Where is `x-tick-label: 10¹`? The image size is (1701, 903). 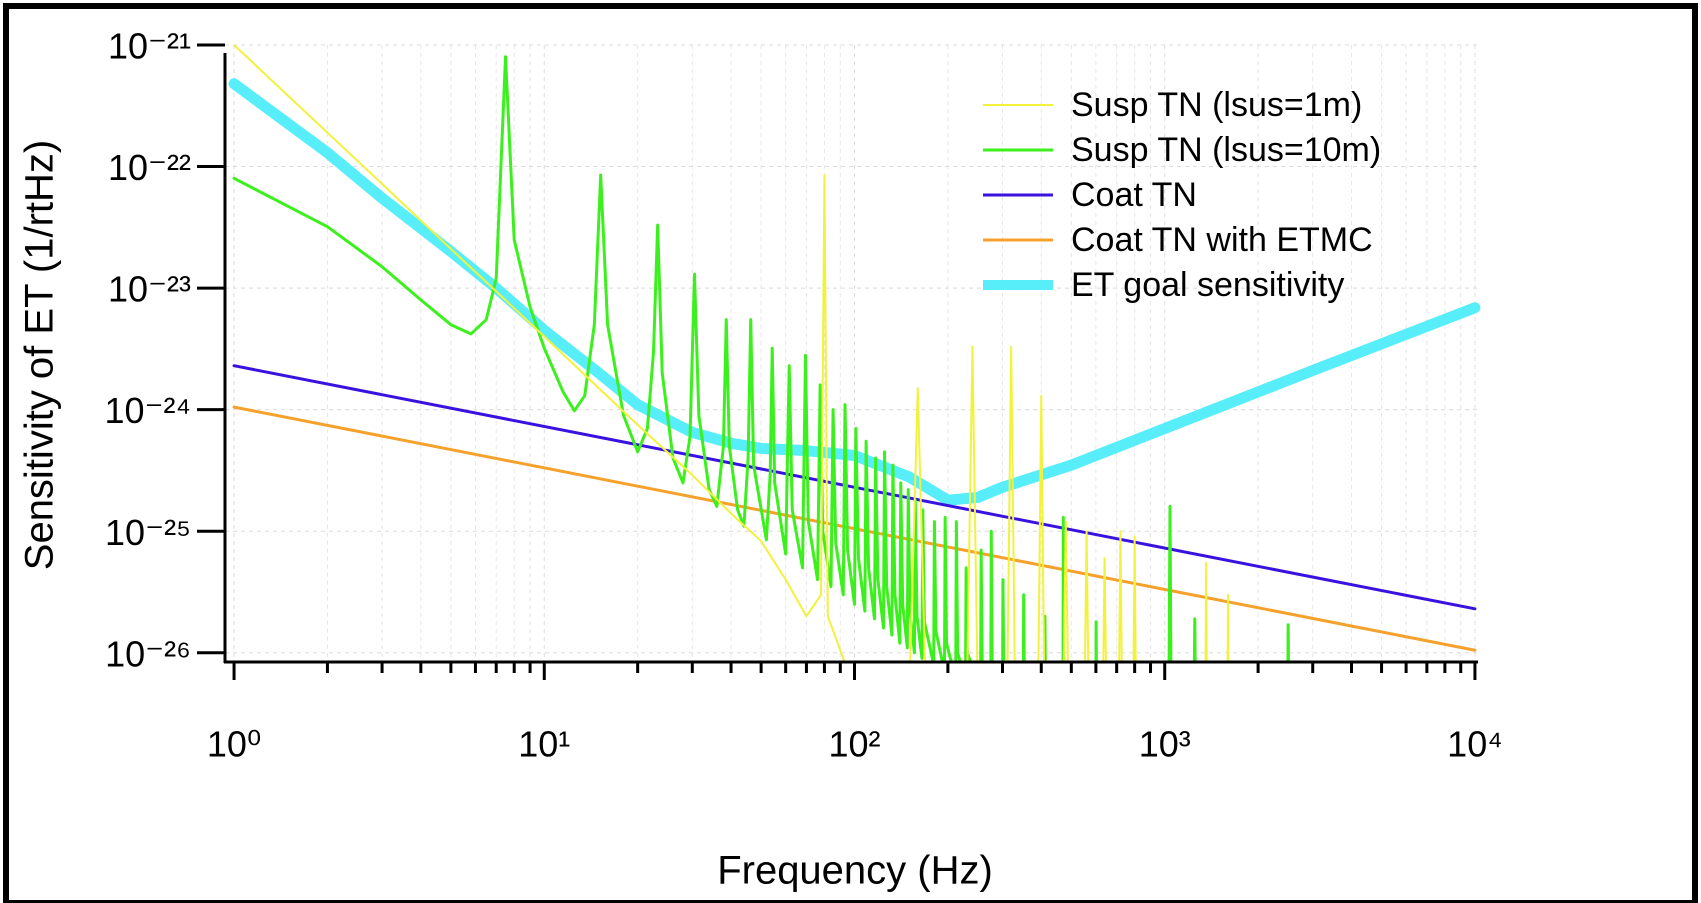
x-tick-label: 10¹ is located at coordinates (544, 744).